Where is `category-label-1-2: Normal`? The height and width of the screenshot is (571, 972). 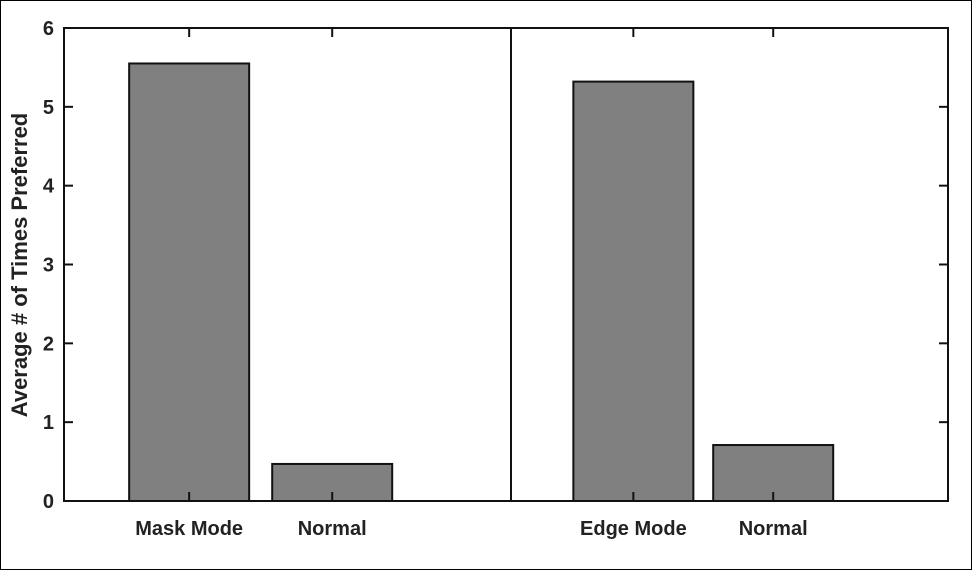 category-label-1-2: Normal is located at coordinates (332, 529).